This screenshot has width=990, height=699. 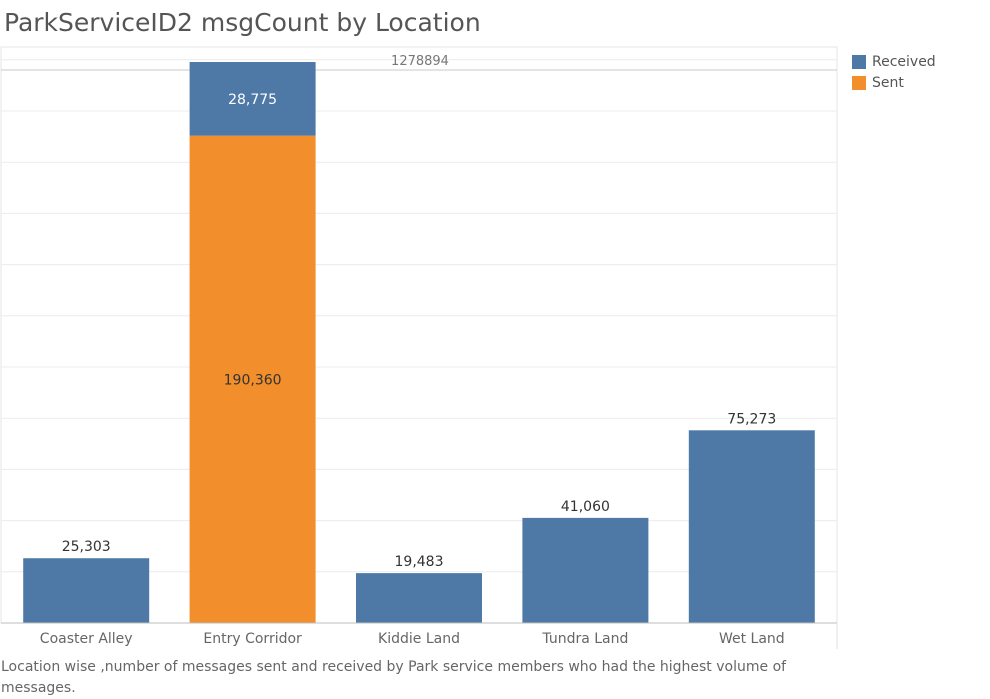 What do you see at coordinates (585, 507) in the screenshot?
I see `data-label-received: 41,060` at bounding box center [585, 507].